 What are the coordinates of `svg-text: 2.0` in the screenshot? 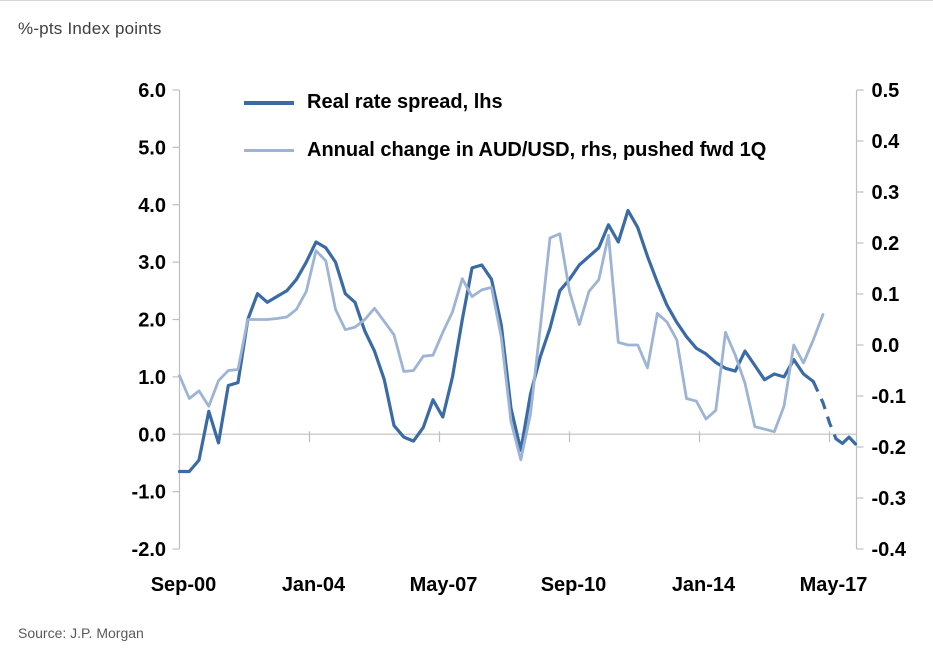 It's located at (152, 321).